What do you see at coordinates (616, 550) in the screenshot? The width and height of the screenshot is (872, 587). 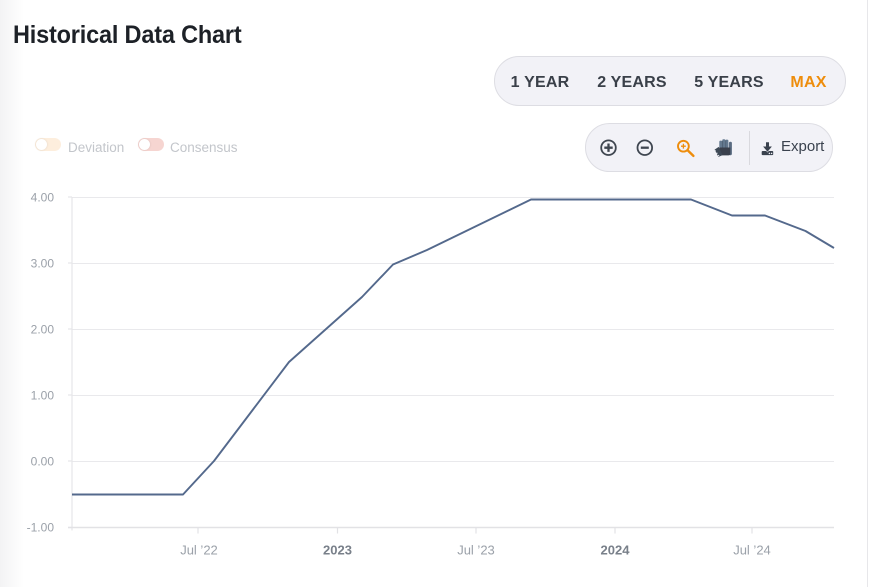 I see `svg-text: 2024` at bounding box center [616, 550].